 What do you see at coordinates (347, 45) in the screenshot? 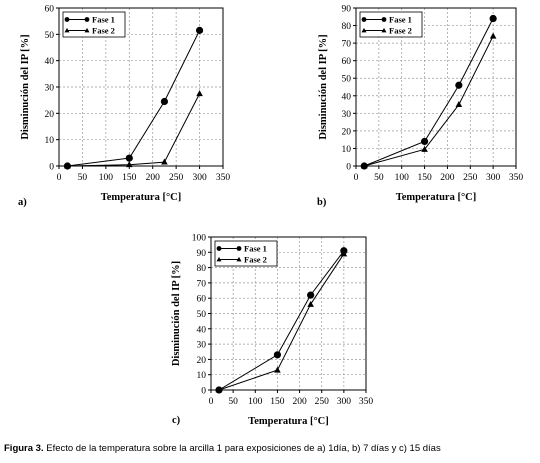
I see `y-tick-label: 70` at bounding box center [347, 45].